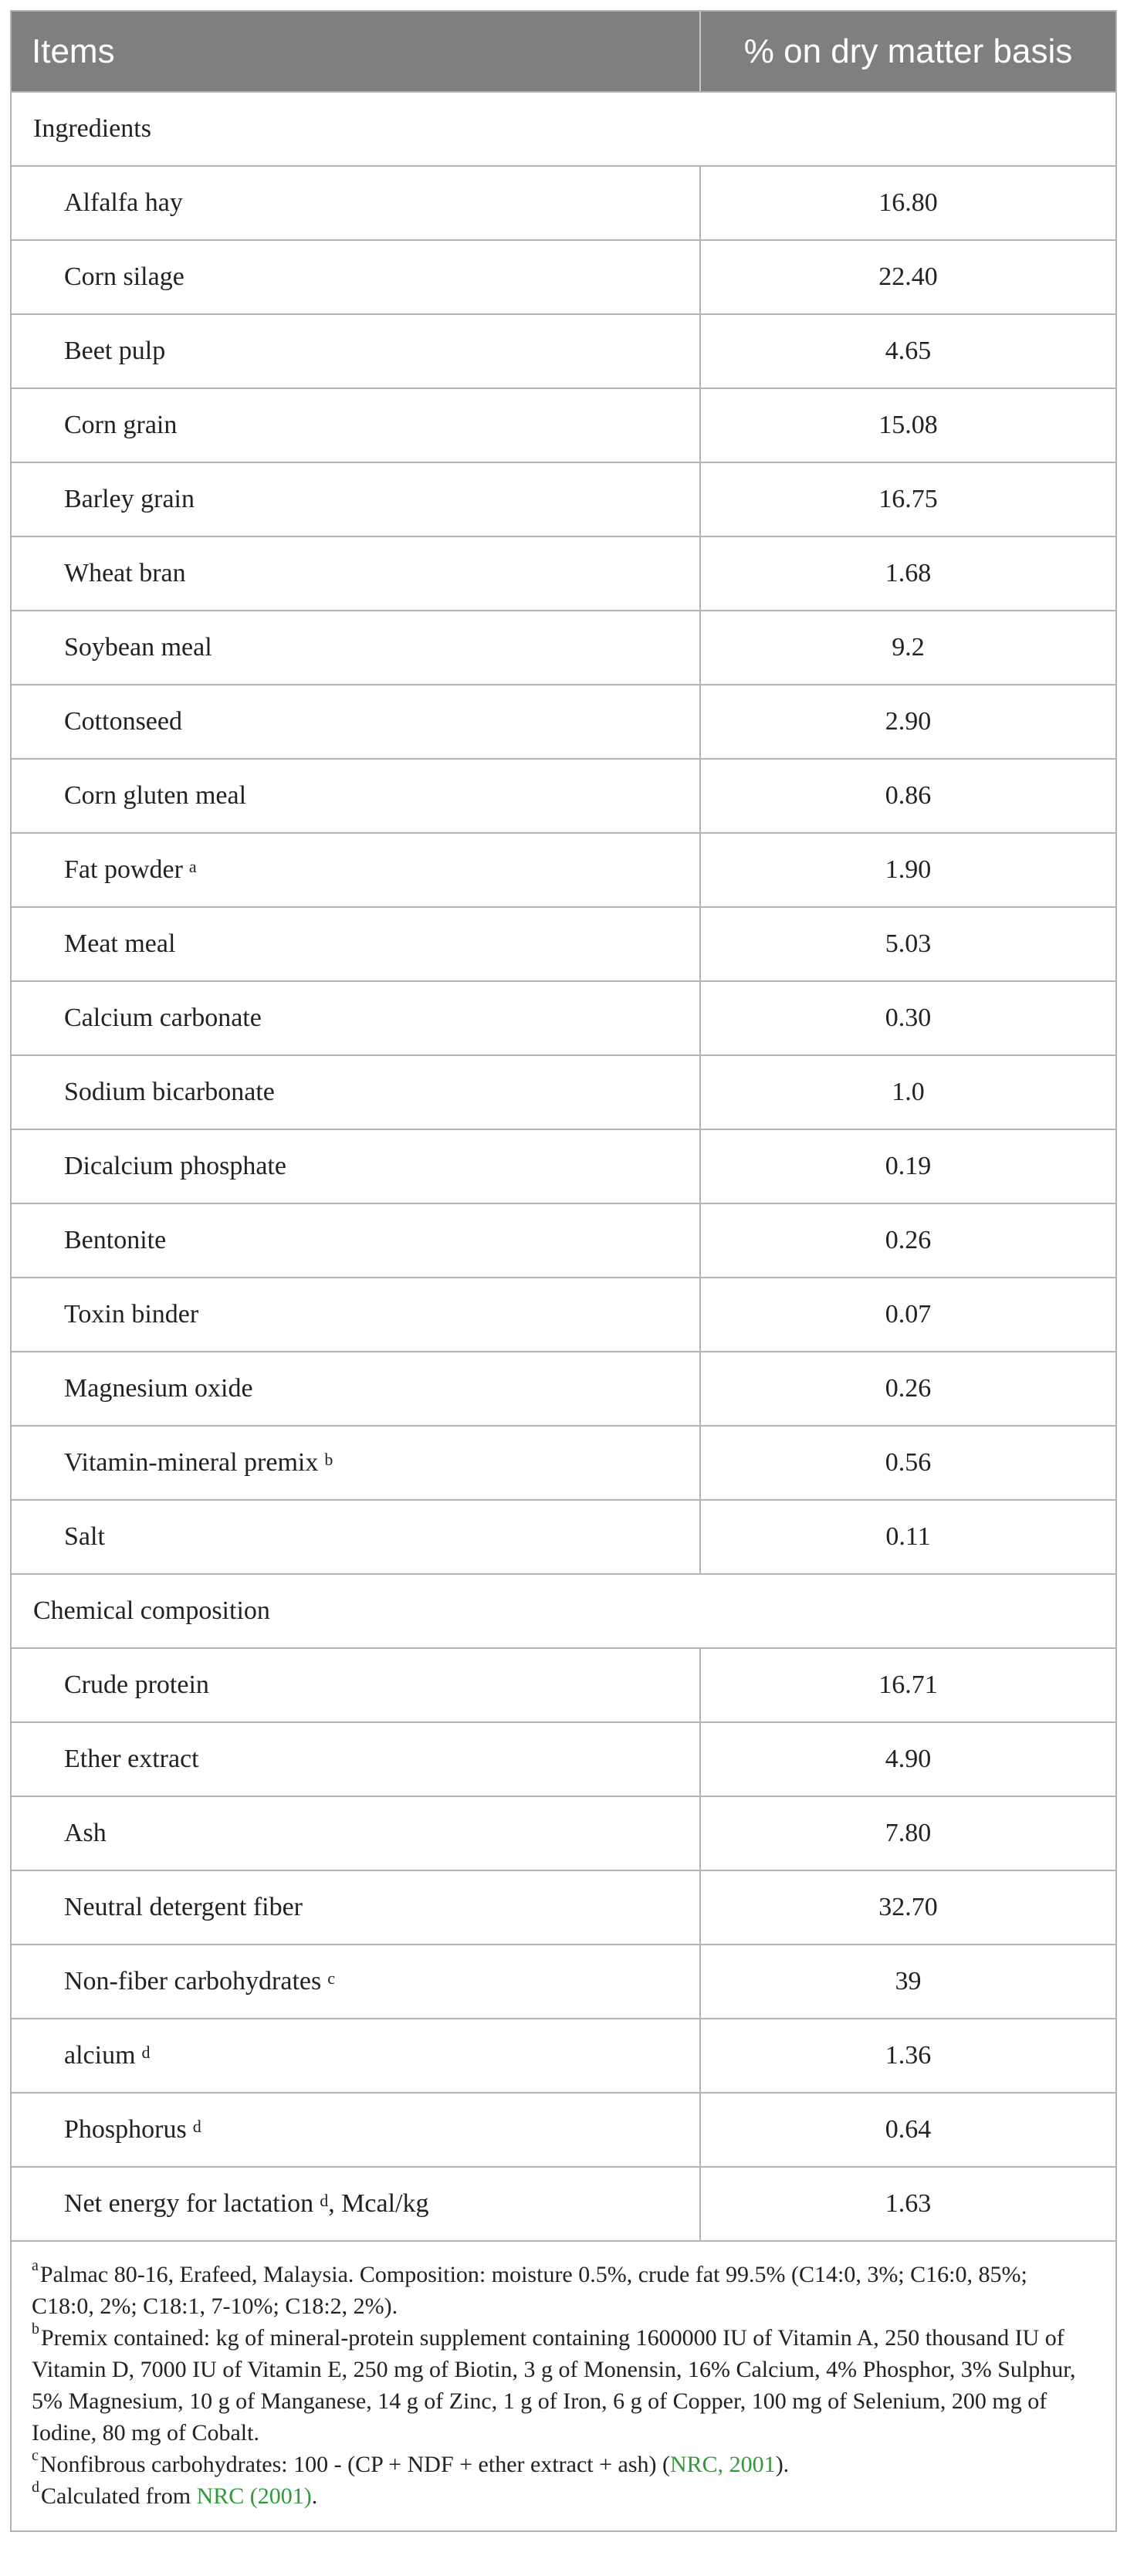 Image resolution: width=1127 pixels, height=2576 pixels. I want to click on item-value: 4.65, so click(908, 351).